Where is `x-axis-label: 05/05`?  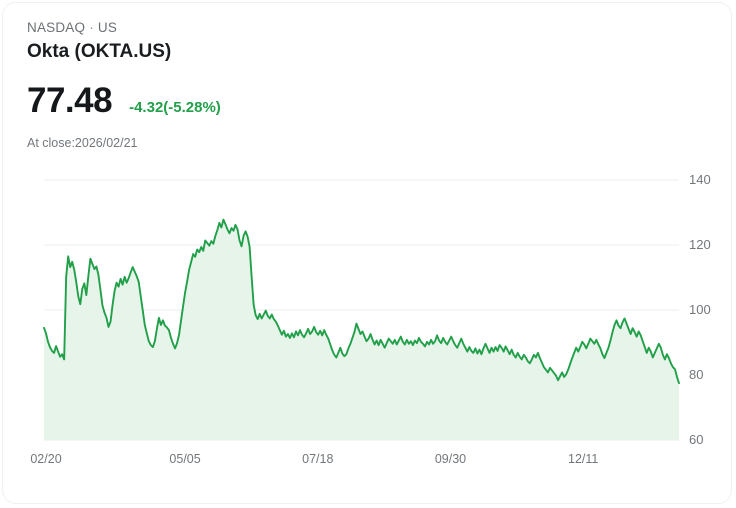 x-axis-label: 05/05 is located at coordinates (185, 459).